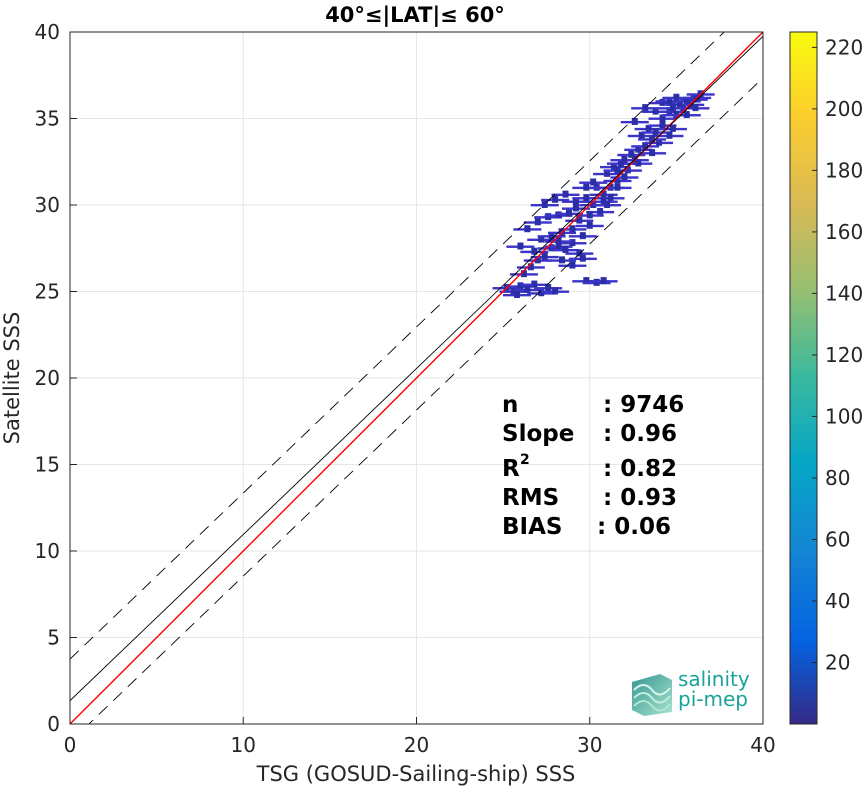 The image size is (865, 790). What do you see at coordinates (640, 469) in the screenshot?
I see `stat-r2-value: : 0.82` at bounding box center [640, 469].